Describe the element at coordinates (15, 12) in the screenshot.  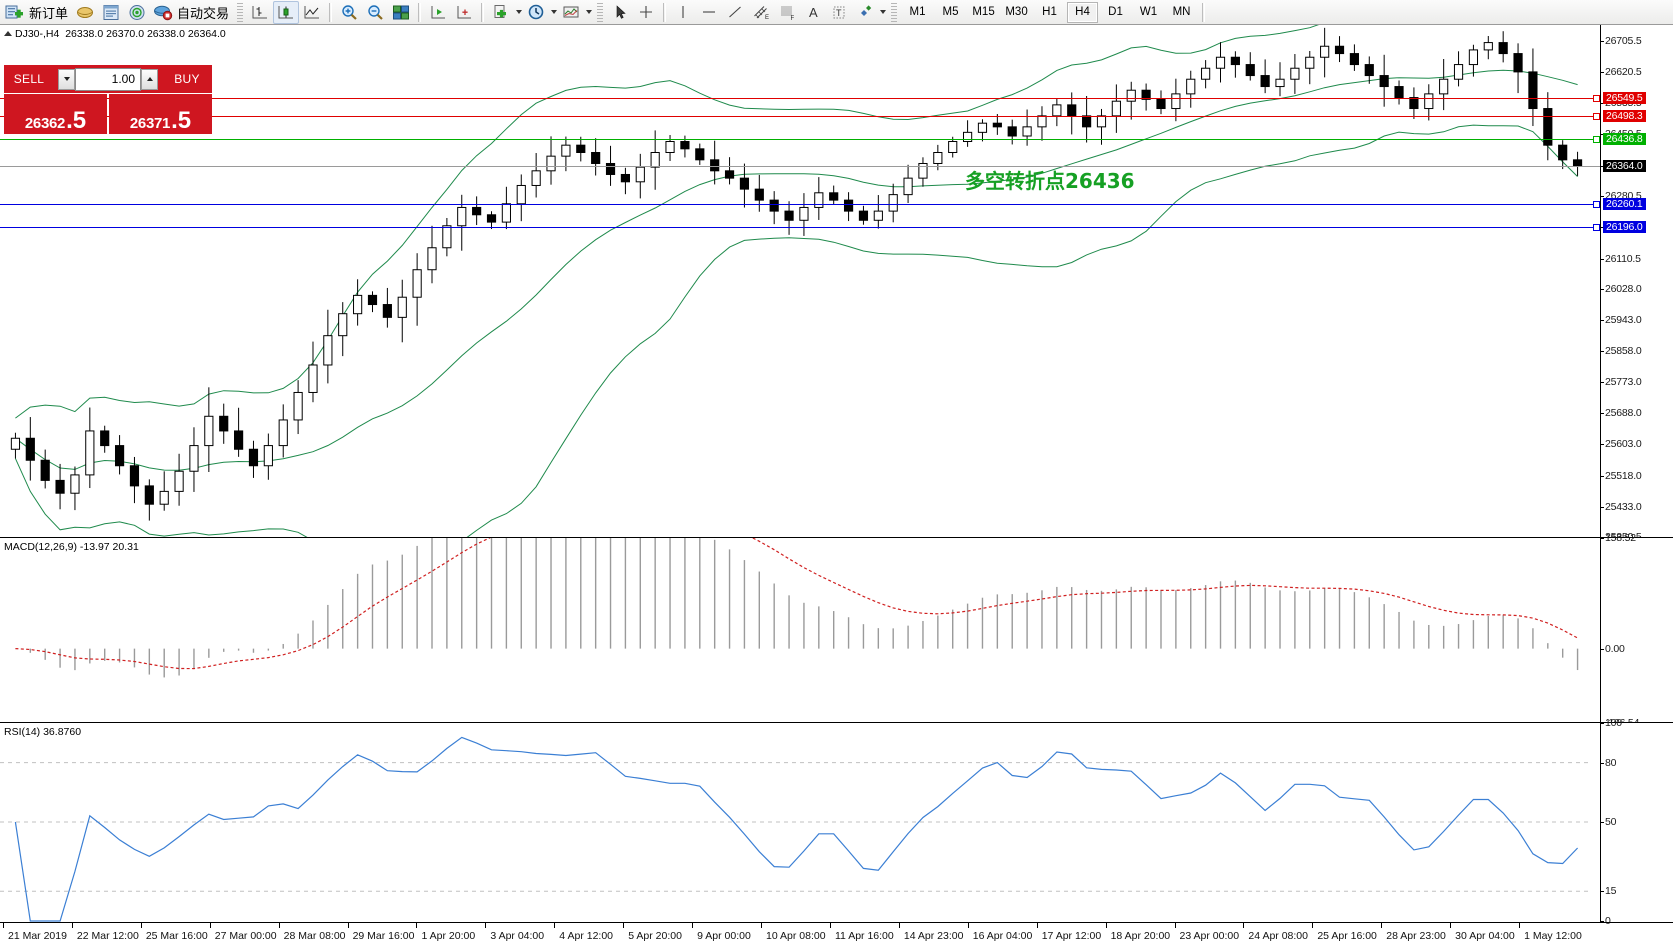
I see `new-order-icon` at that location.